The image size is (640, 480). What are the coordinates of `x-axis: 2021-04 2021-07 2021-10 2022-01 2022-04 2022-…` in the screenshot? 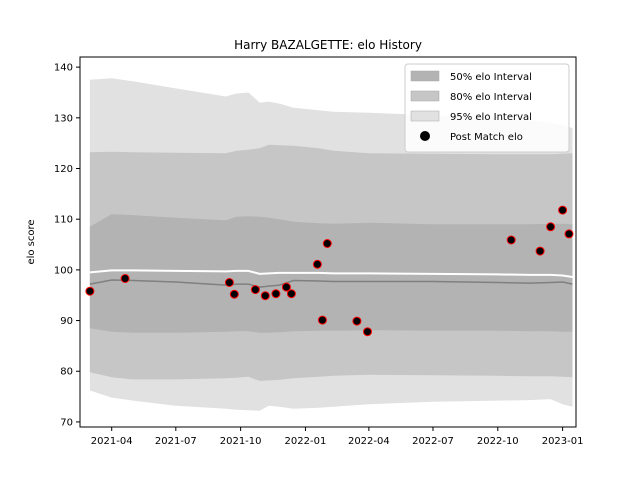 It's located at (337, 437).